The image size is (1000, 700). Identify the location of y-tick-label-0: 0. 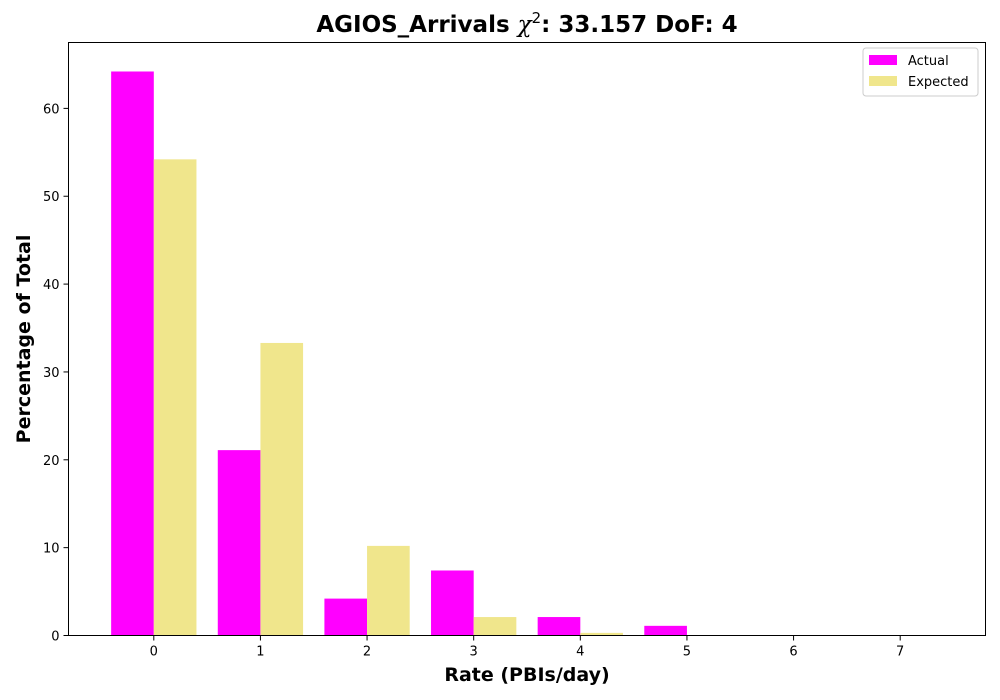
(55, 637).